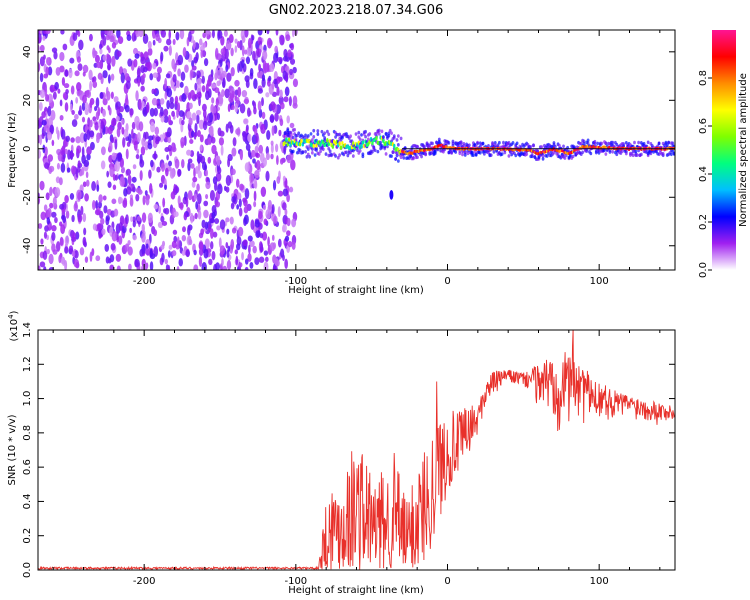 The image size is (750, 600). What do you see at coordinates (27, 197) in the screenshot?
I see `y-tick-label: -20` at bounding box center [27, 197].